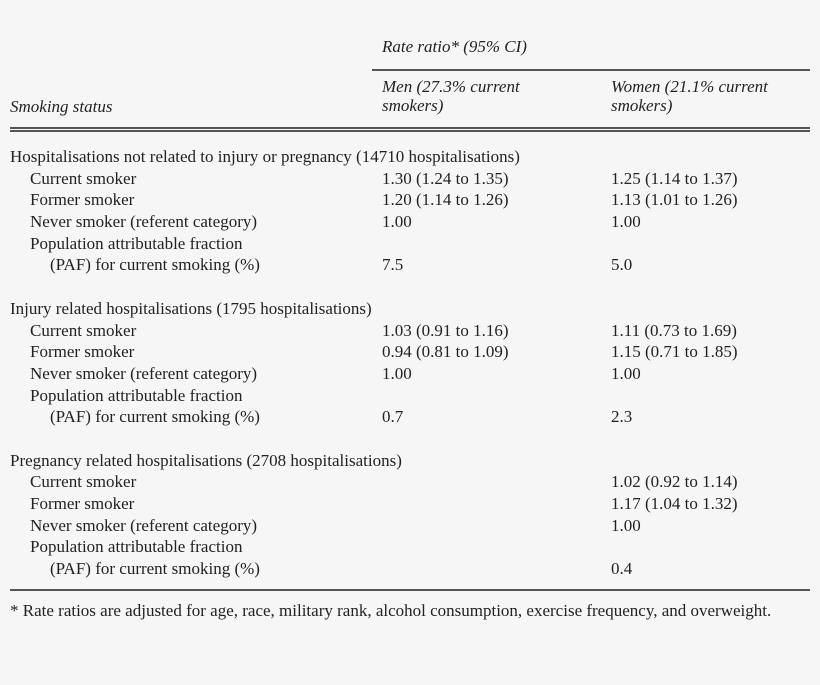  Describe the element at coordinates (674, 178) in the screenshot. I see `women-value: 1.25 (1.14 to 1.37)` at that location.